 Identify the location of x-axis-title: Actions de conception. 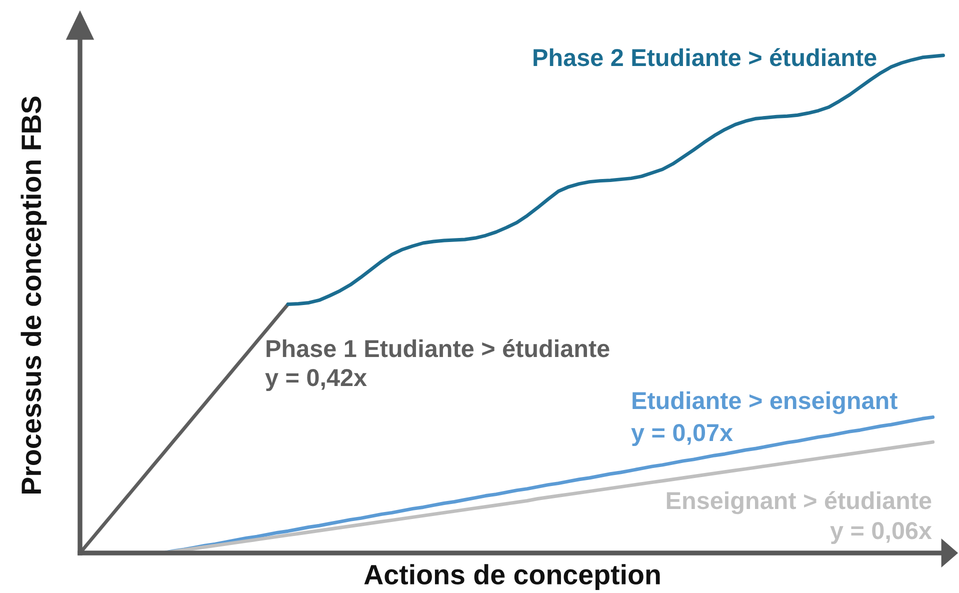
(512, 577).